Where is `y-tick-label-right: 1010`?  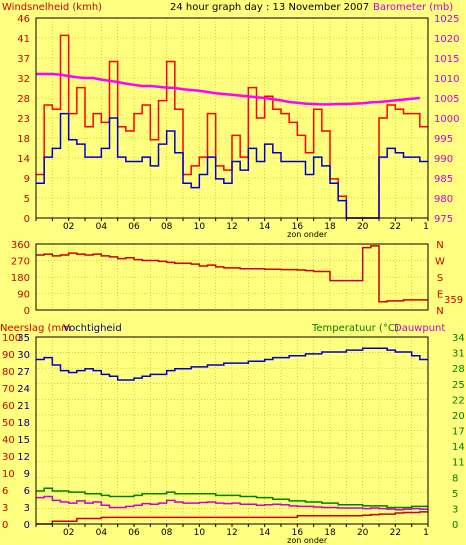 y-tick-label-right: 1010 is located at coordinates (446, 79).